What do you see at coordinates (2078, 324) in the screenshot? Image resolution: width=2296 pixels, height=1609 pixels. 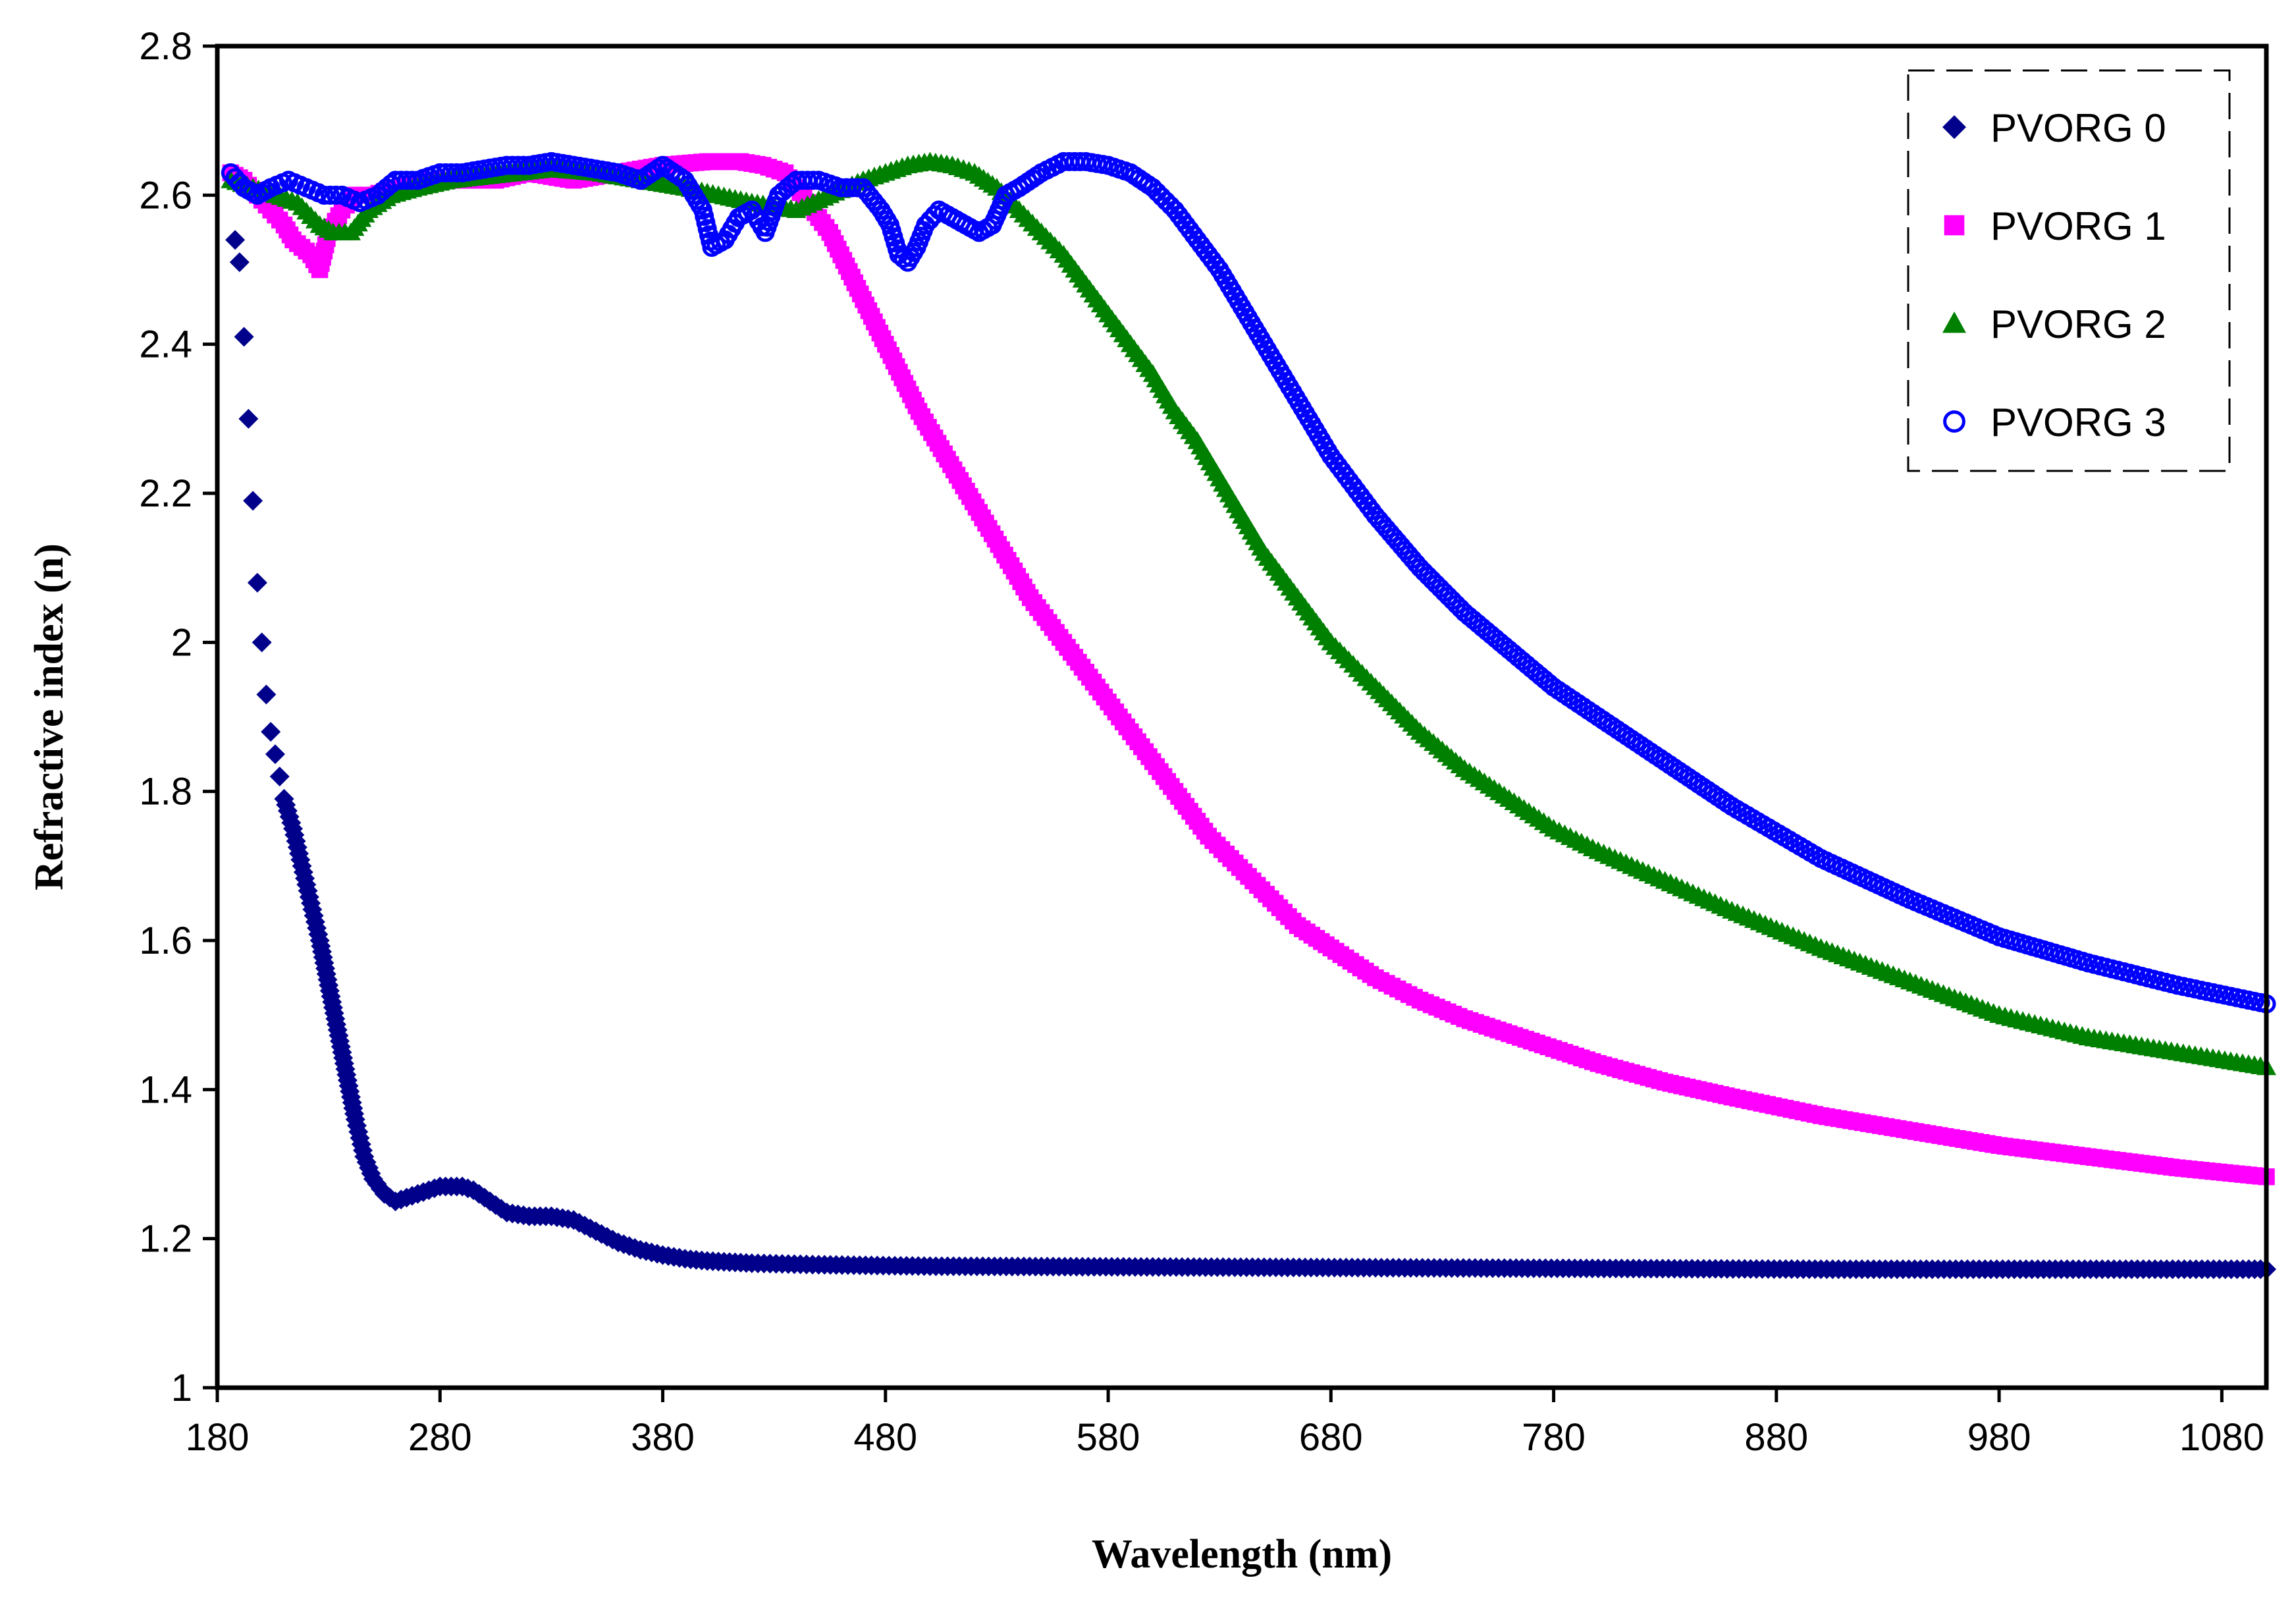 I see `legend-label: PVORG 2` at bounding box center [2078, 324].